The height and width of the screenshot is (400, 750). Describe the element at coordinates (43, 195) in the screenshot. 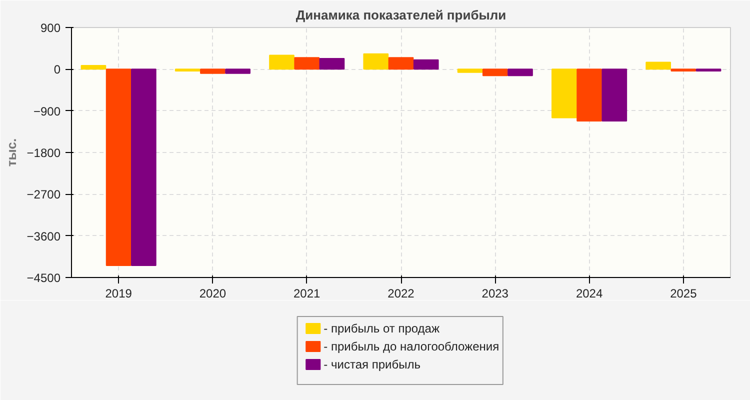

I see `y-tick-label: −2700` at that location.